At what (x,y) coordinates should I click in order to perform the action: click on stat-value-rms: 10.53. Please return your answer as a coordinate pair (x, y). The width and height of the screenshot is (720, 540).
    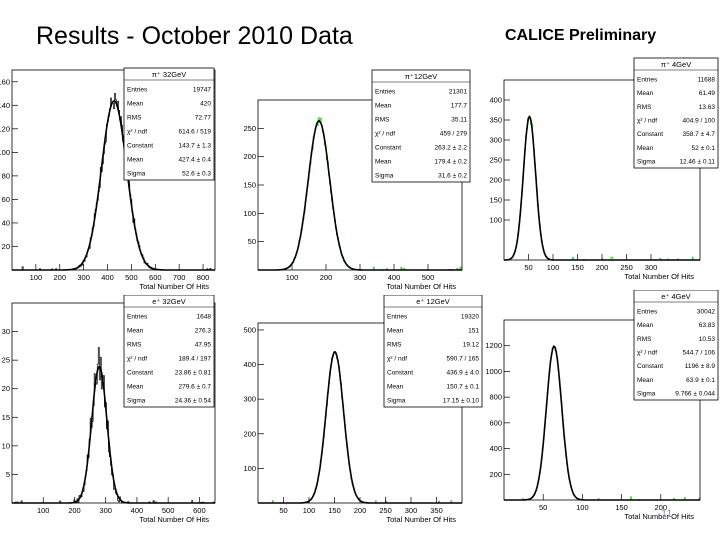
    Looking at the image, I should click on (707, 339).